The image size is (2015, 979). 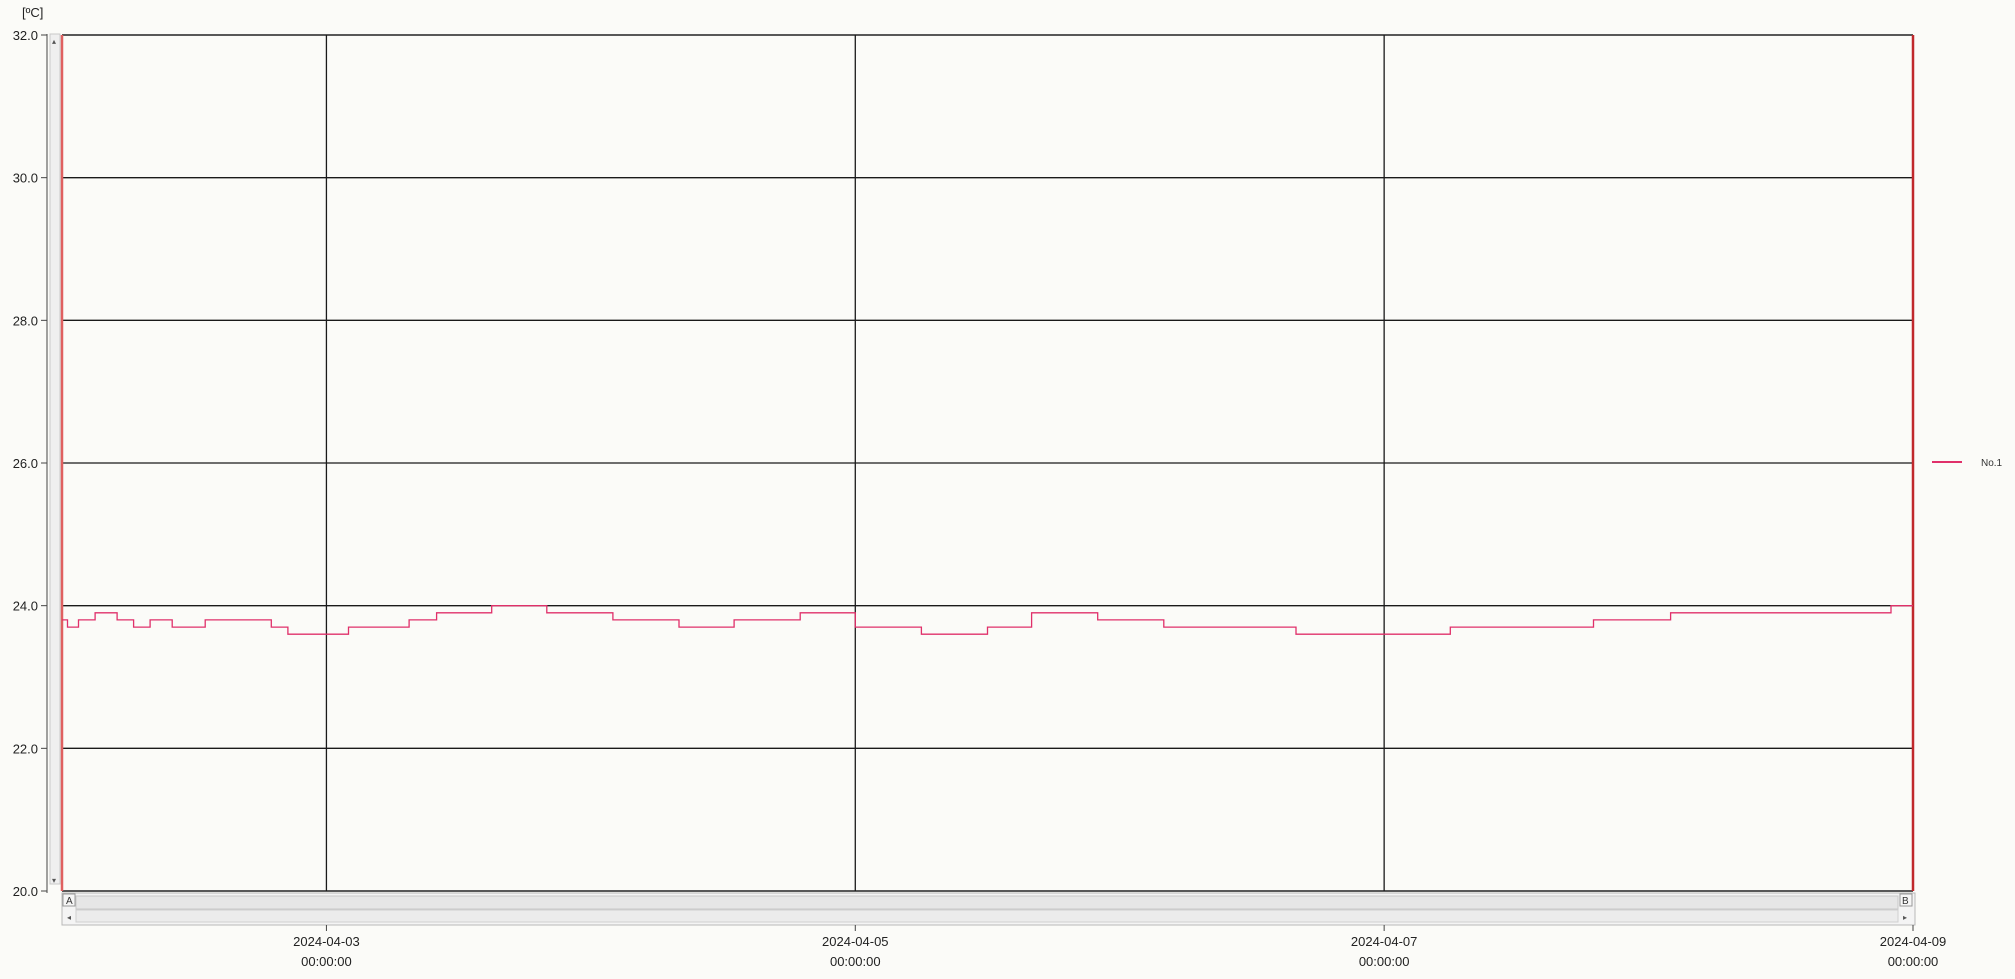 What do you see at coordinates (69, 917) in the screenshot?
I see `x-scrollbar-left-arrow: ◂` at bounding box center [69, 917].